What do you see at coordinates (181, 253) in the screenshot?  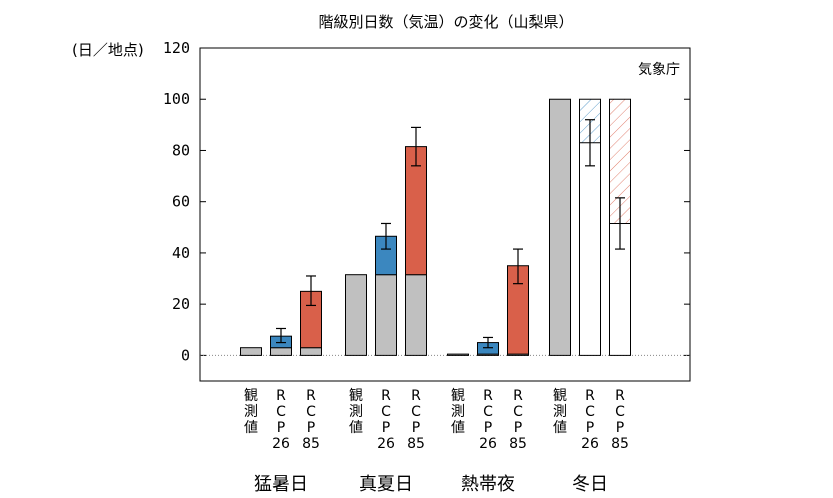 I see `y-tick-label: 40` at bounding box center [181, 253].